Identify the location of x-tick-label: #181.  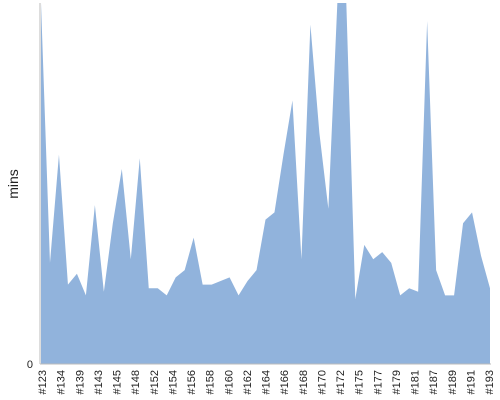
(416, 382).